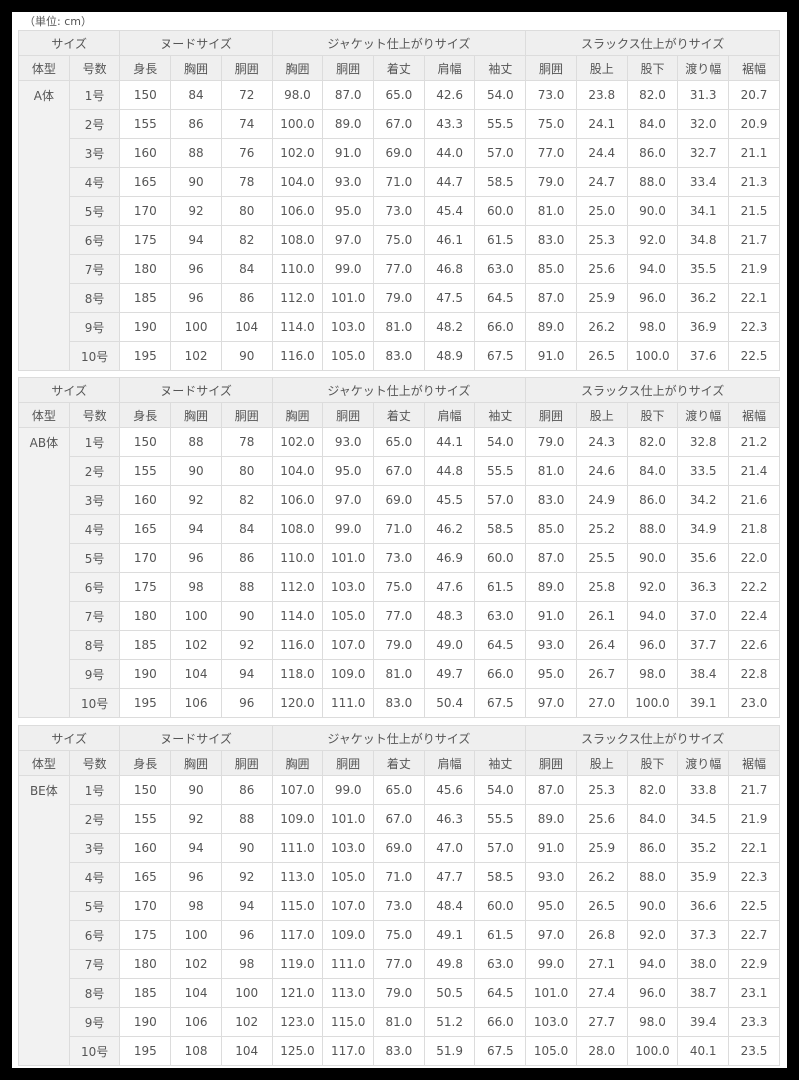  Describe the element at coordinates (196, 153) in the screenshot. I see `nude-chest-cell: 88` at that location.